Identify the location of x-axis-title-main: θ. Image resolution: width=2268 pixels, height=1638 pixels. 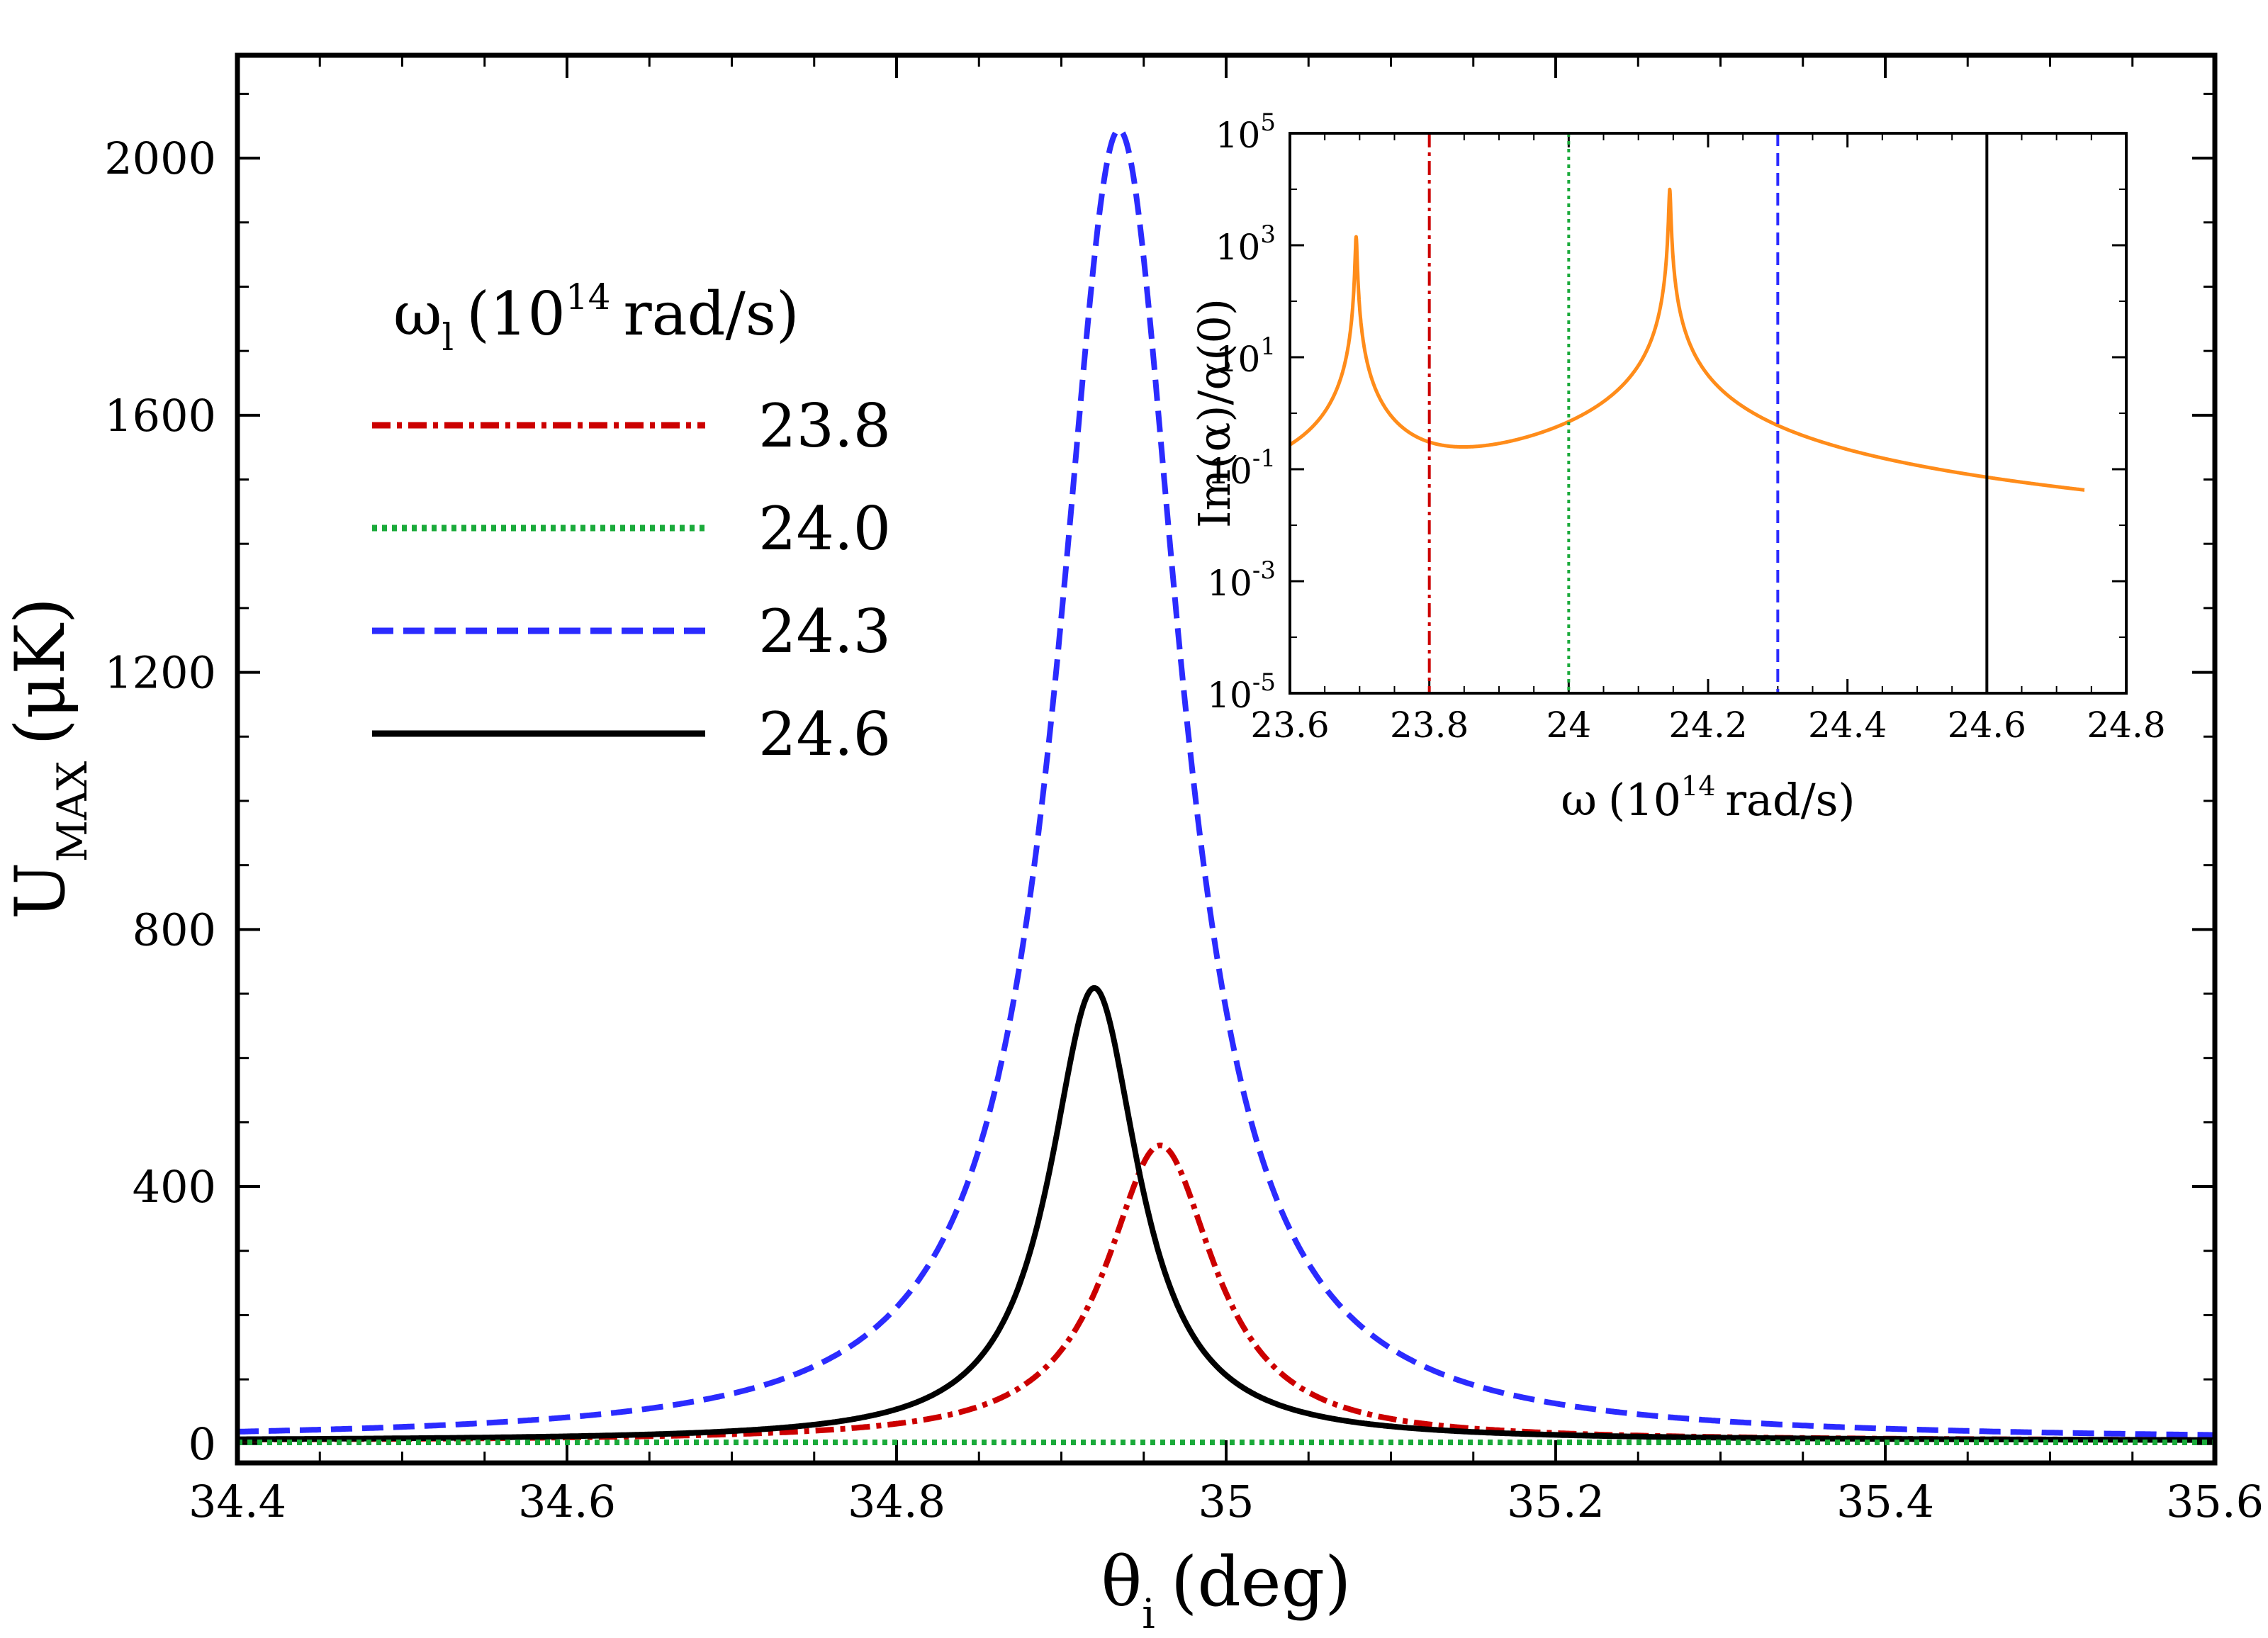
(1122, 1582).